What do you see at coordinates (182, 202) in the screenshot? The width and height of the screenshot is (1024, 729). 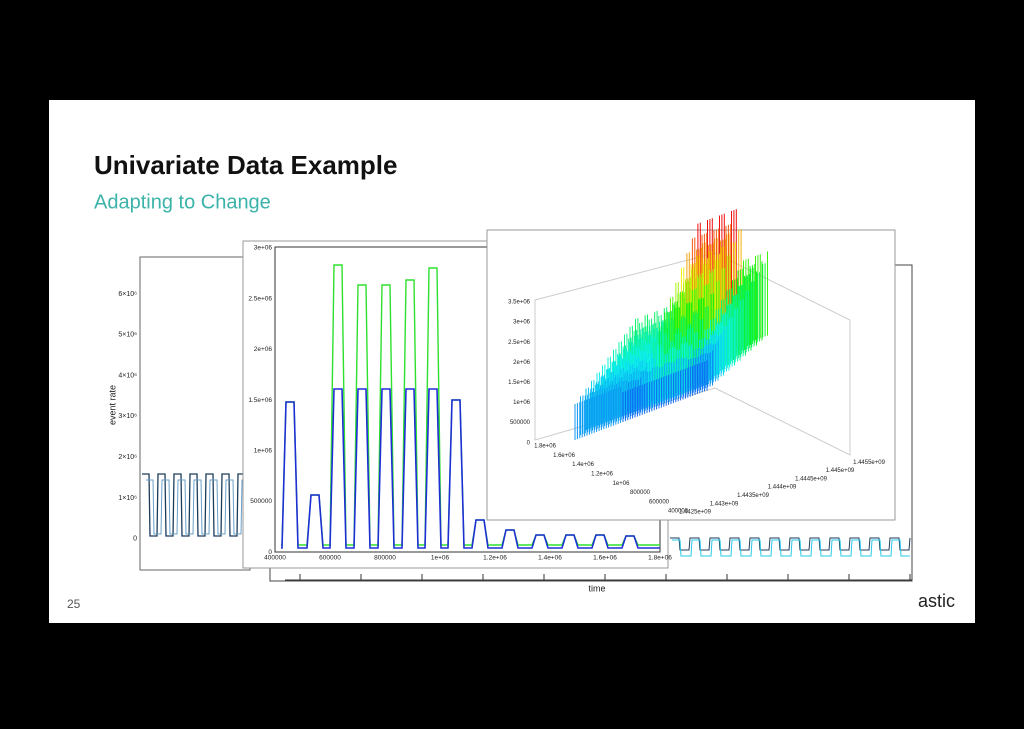 I see `slide-subtitle: Adapting to Change` at bounding box center [182, 202].